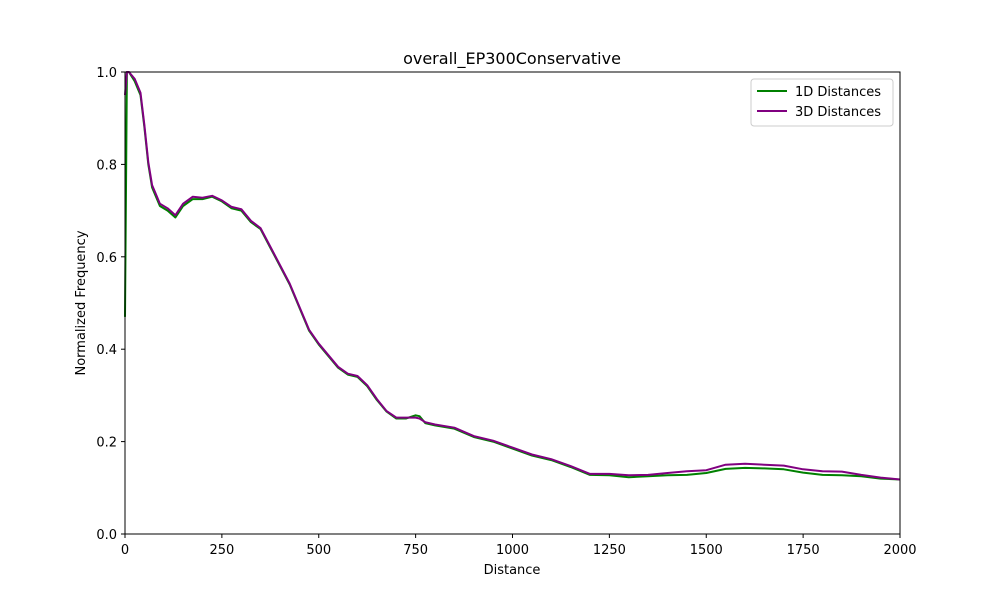 This screenshot has width=1000, height=600. Describe the element at coordinates (221, 550) in the screenshot. I see `x-tick-label: 250` at that location.